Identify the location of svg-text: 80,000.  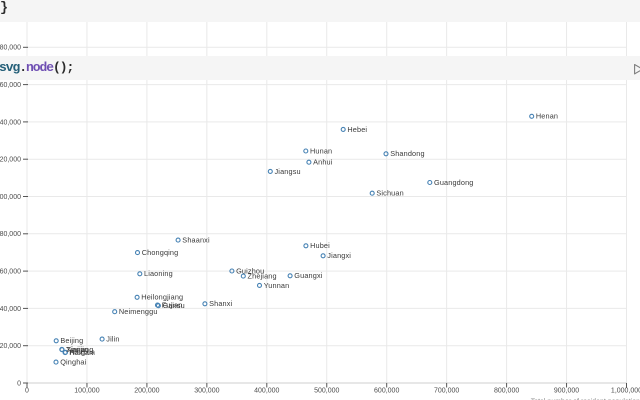
(10, 234).